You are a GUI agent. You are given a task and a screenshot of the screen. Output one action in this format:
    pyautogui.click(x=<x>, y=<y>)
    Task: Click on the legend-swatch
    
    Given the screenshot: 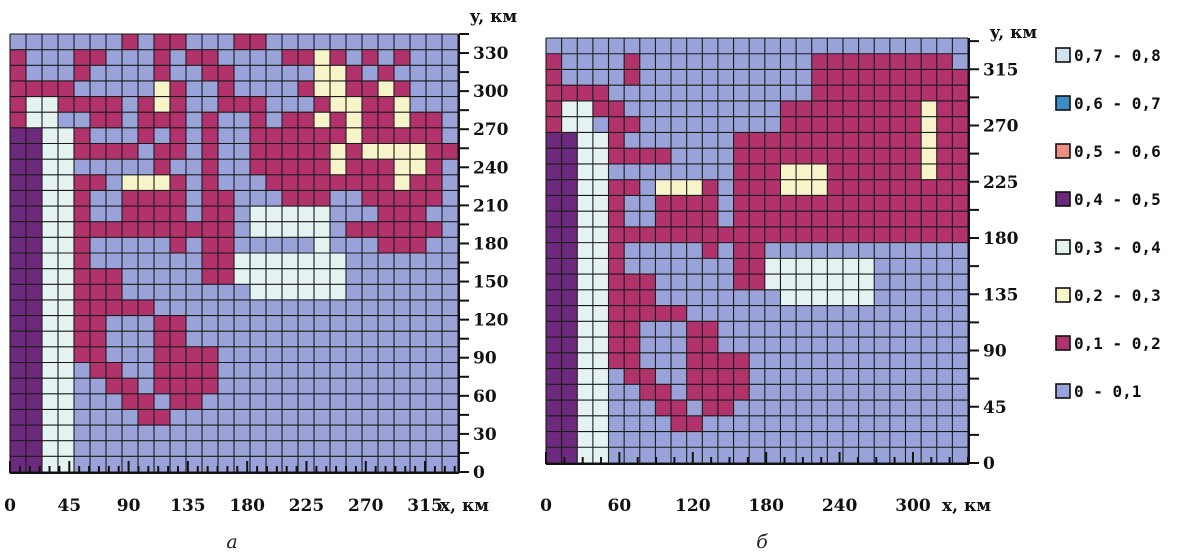 What is the action you would take?
    pyautogui.click(x=1063, y=199)
    